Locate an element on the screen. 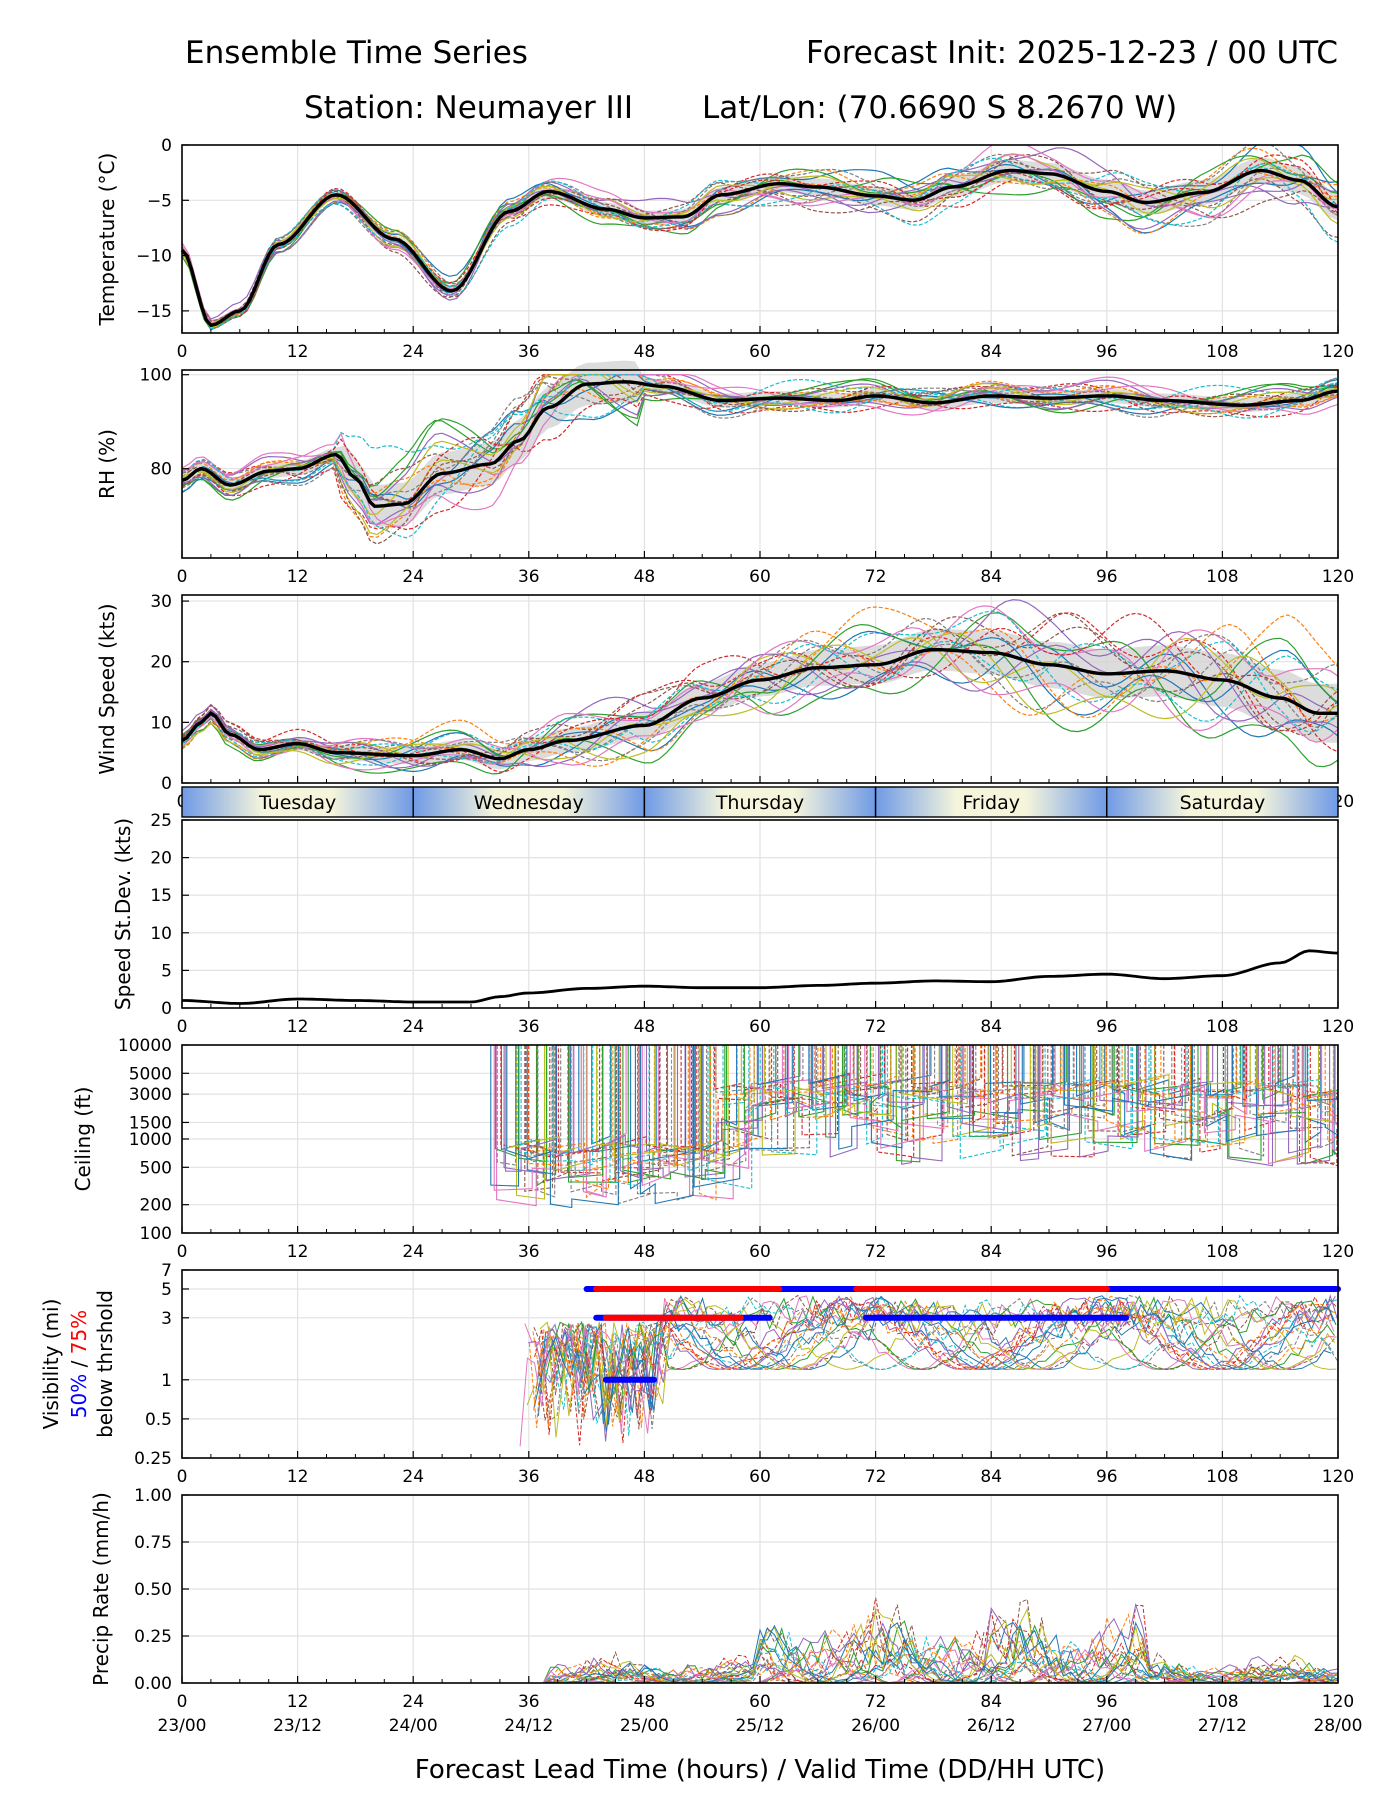  valid-time-label: 26/12 is located at coordinates (991, 1726).